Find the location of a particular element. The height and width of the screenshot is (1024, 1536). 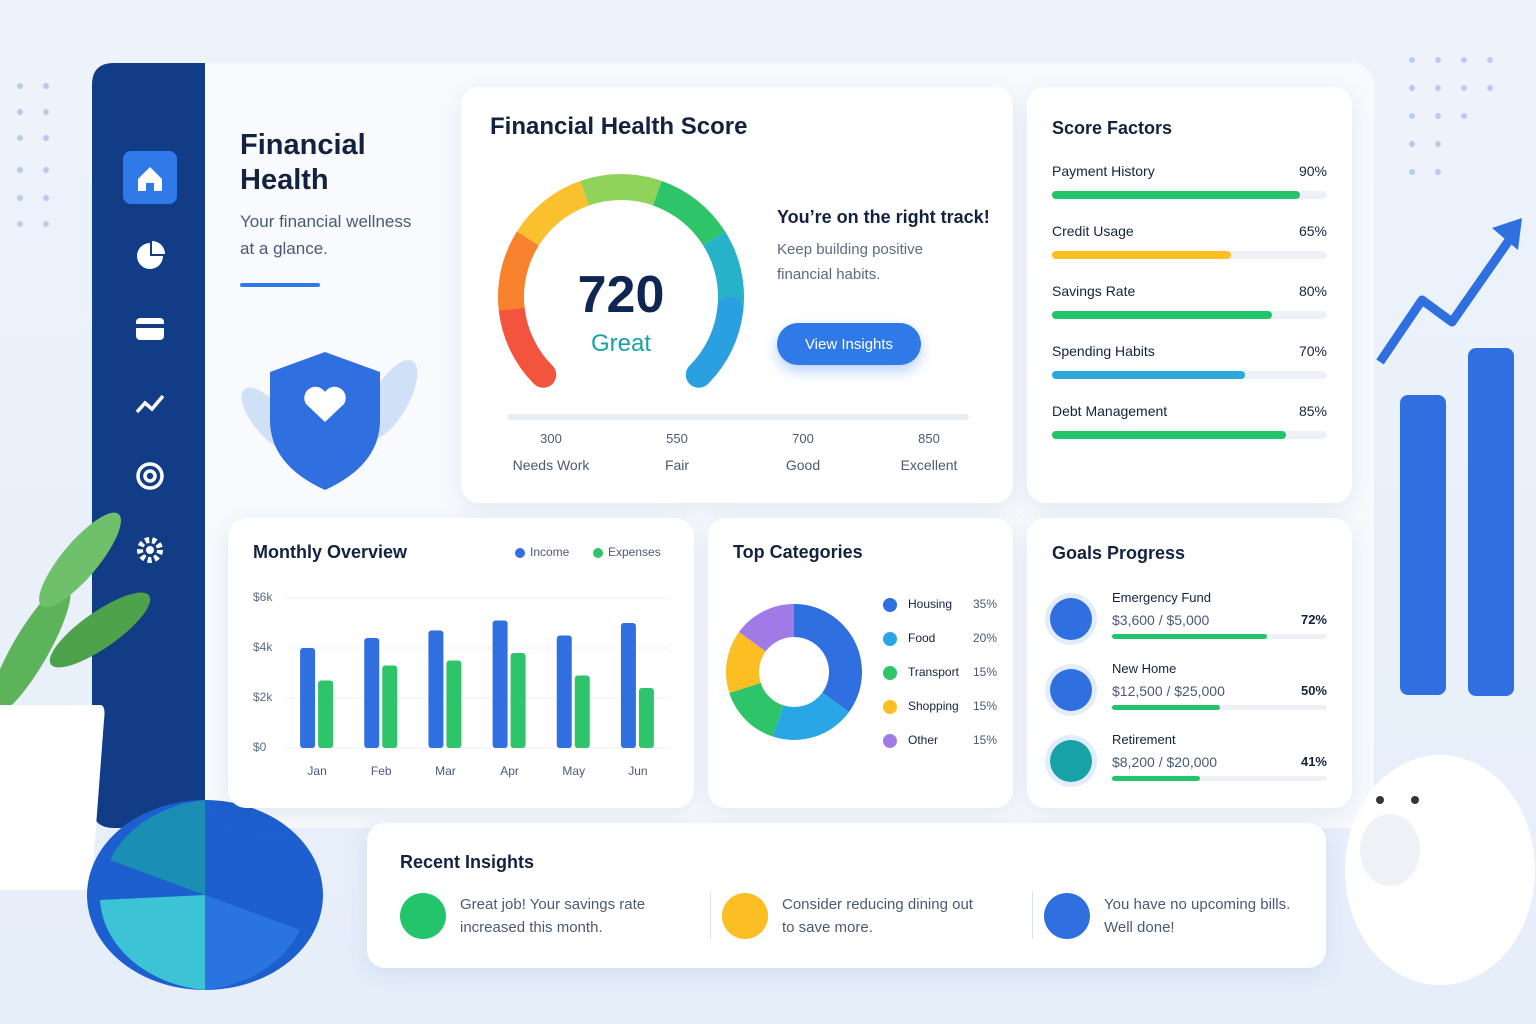

page-subtitle: Your financial wellness at a glance. is located at coordinates (326, 235).